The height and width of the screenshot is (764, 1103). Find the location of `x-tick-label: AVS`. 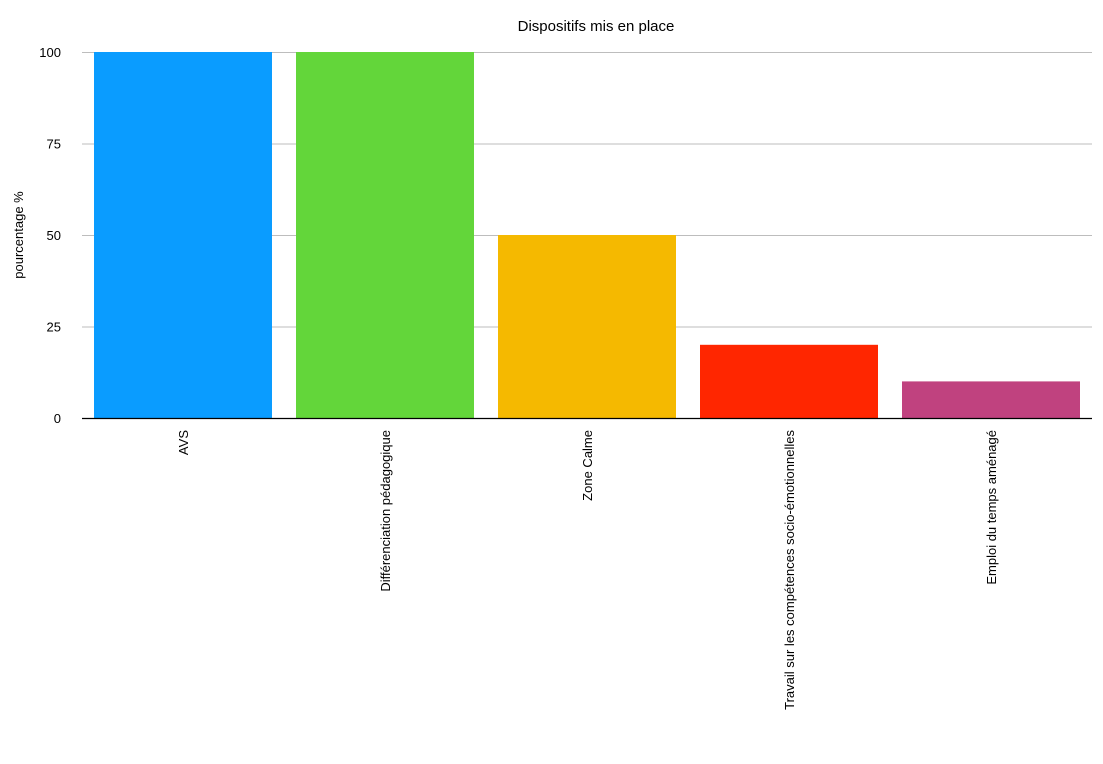

x-tick-label: AVS is located at coordinates (183, 442).